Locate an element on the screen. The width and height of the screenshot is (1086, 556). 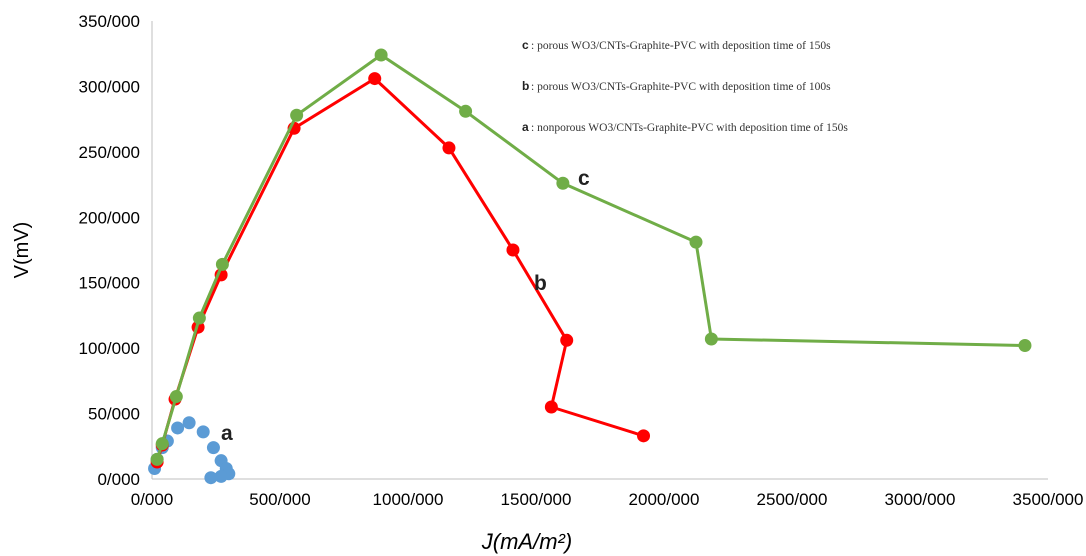
curve-label-b: b is located at coordinates (540, 283).